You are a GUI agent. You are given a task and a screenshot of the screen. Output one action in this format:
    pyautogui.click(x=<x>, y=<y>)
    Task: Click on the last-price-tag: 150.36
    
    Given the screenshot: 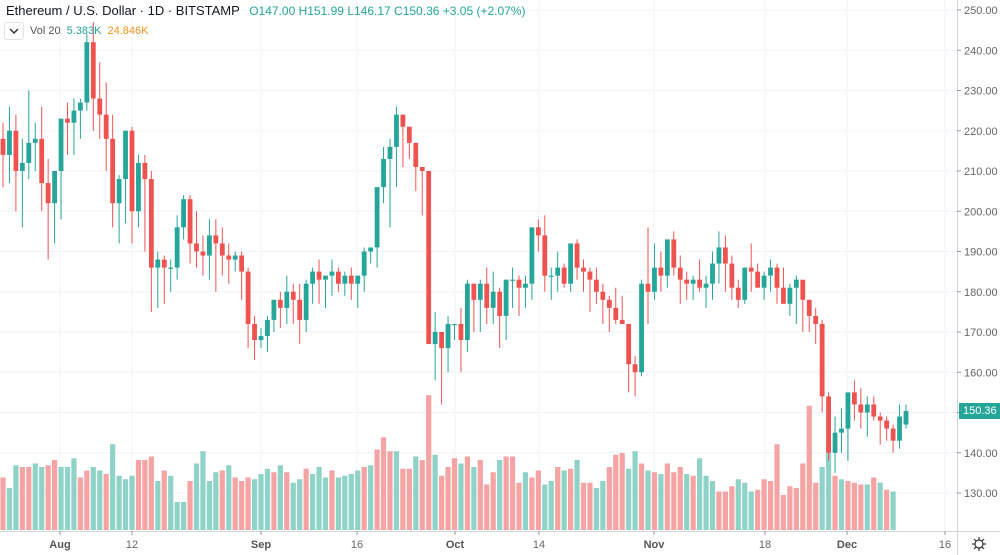 What is the action you would take?
    pyautogui.click(x=979, y=411)
    